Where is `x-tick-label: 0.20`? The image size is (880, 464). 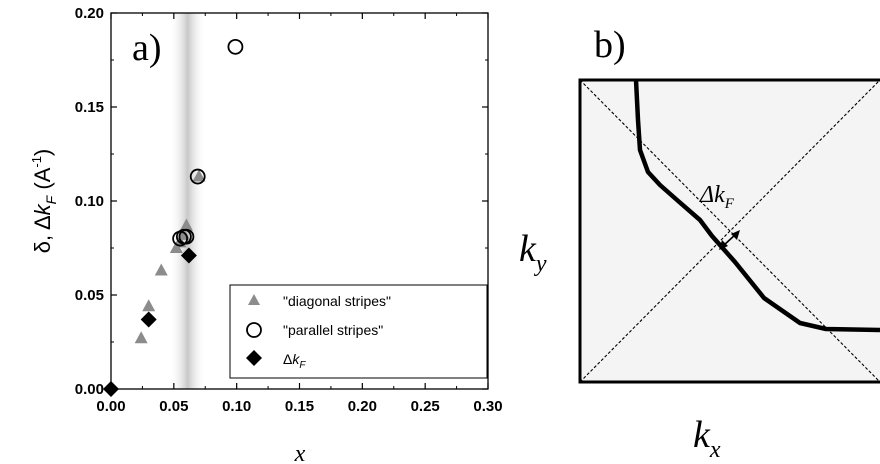
x-tick-label: 0.20 is located at coordinates (362, 406).